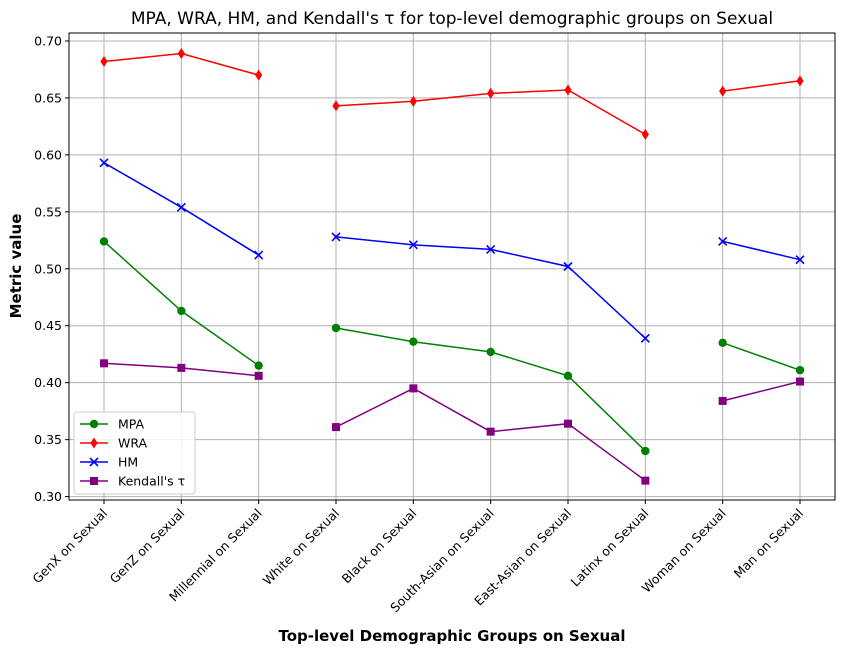 Image resolution: width=844 pixels, height=654 pixels. I want to click on y-axis-ticks: 0.30 0.35 0.40 0.45 0.50 0.55 0.60 0.65 0.70, so click(51, 268).